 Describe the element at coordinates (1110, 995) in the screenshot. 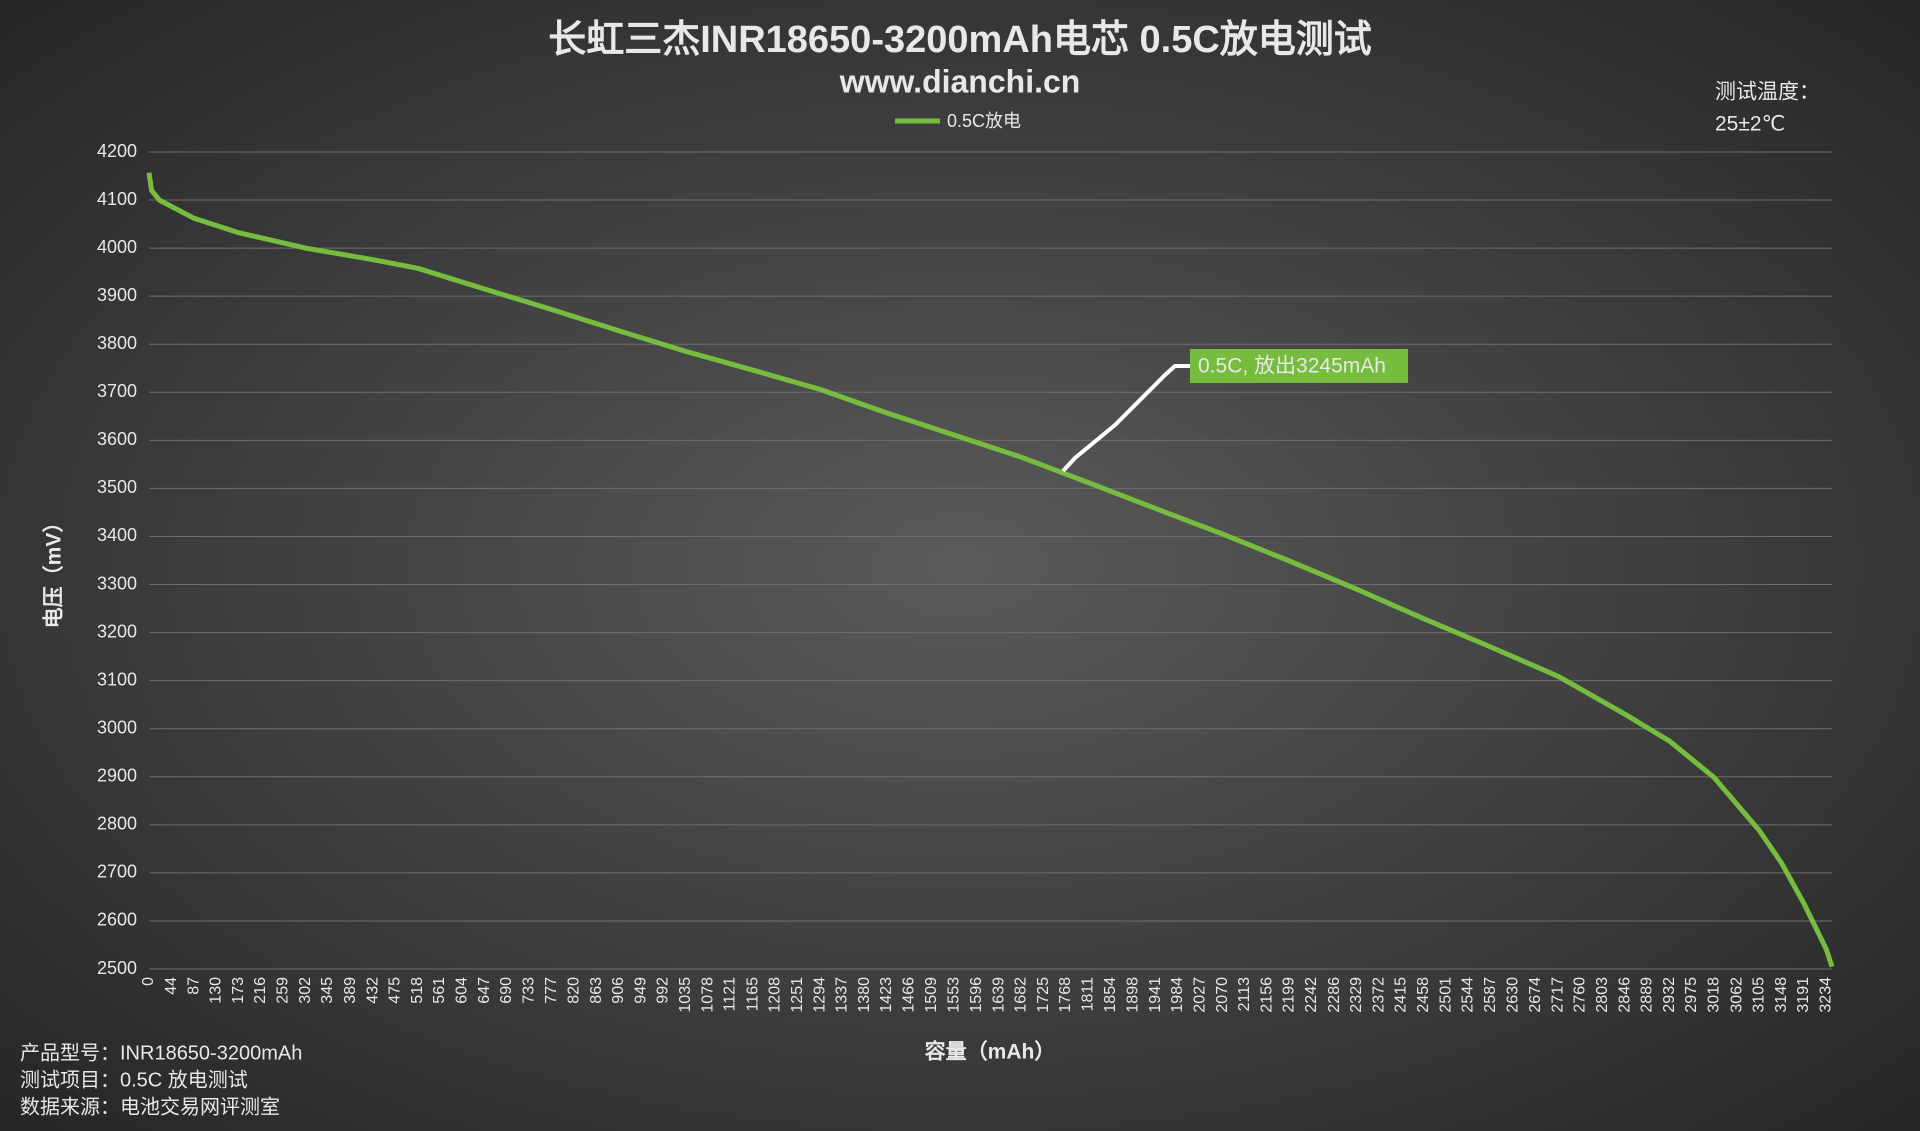

I see `x-tick-label: 1854` at that location.